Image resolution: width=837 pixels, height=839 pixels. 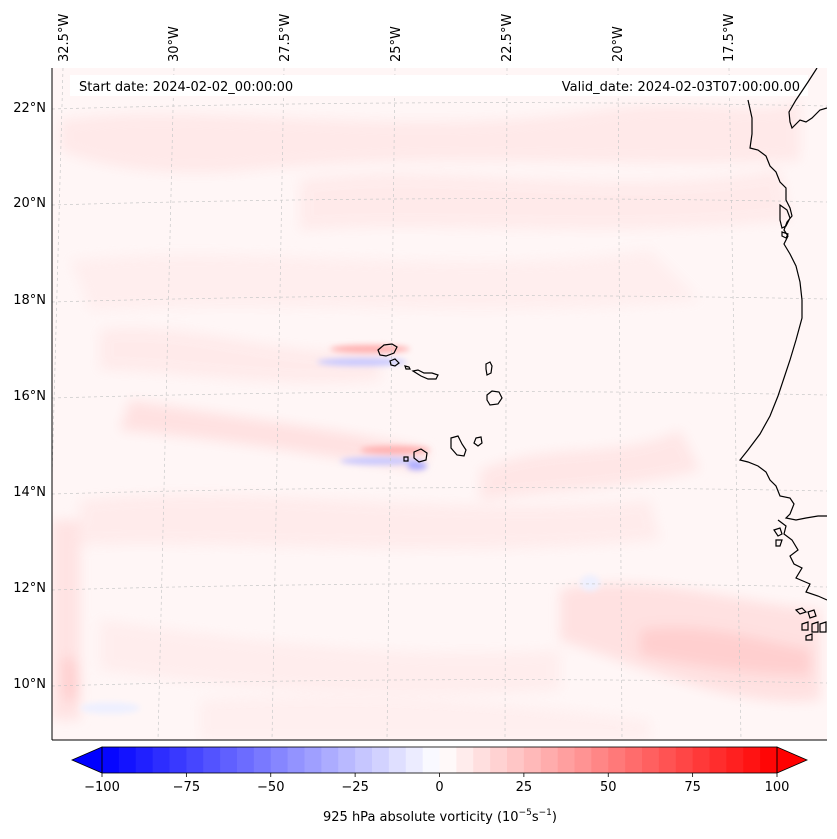 What do you see at coordinates (608, 787) in the screenshot?
I see `colorbar-tick-label: 50` at bounding box center [608, 787].